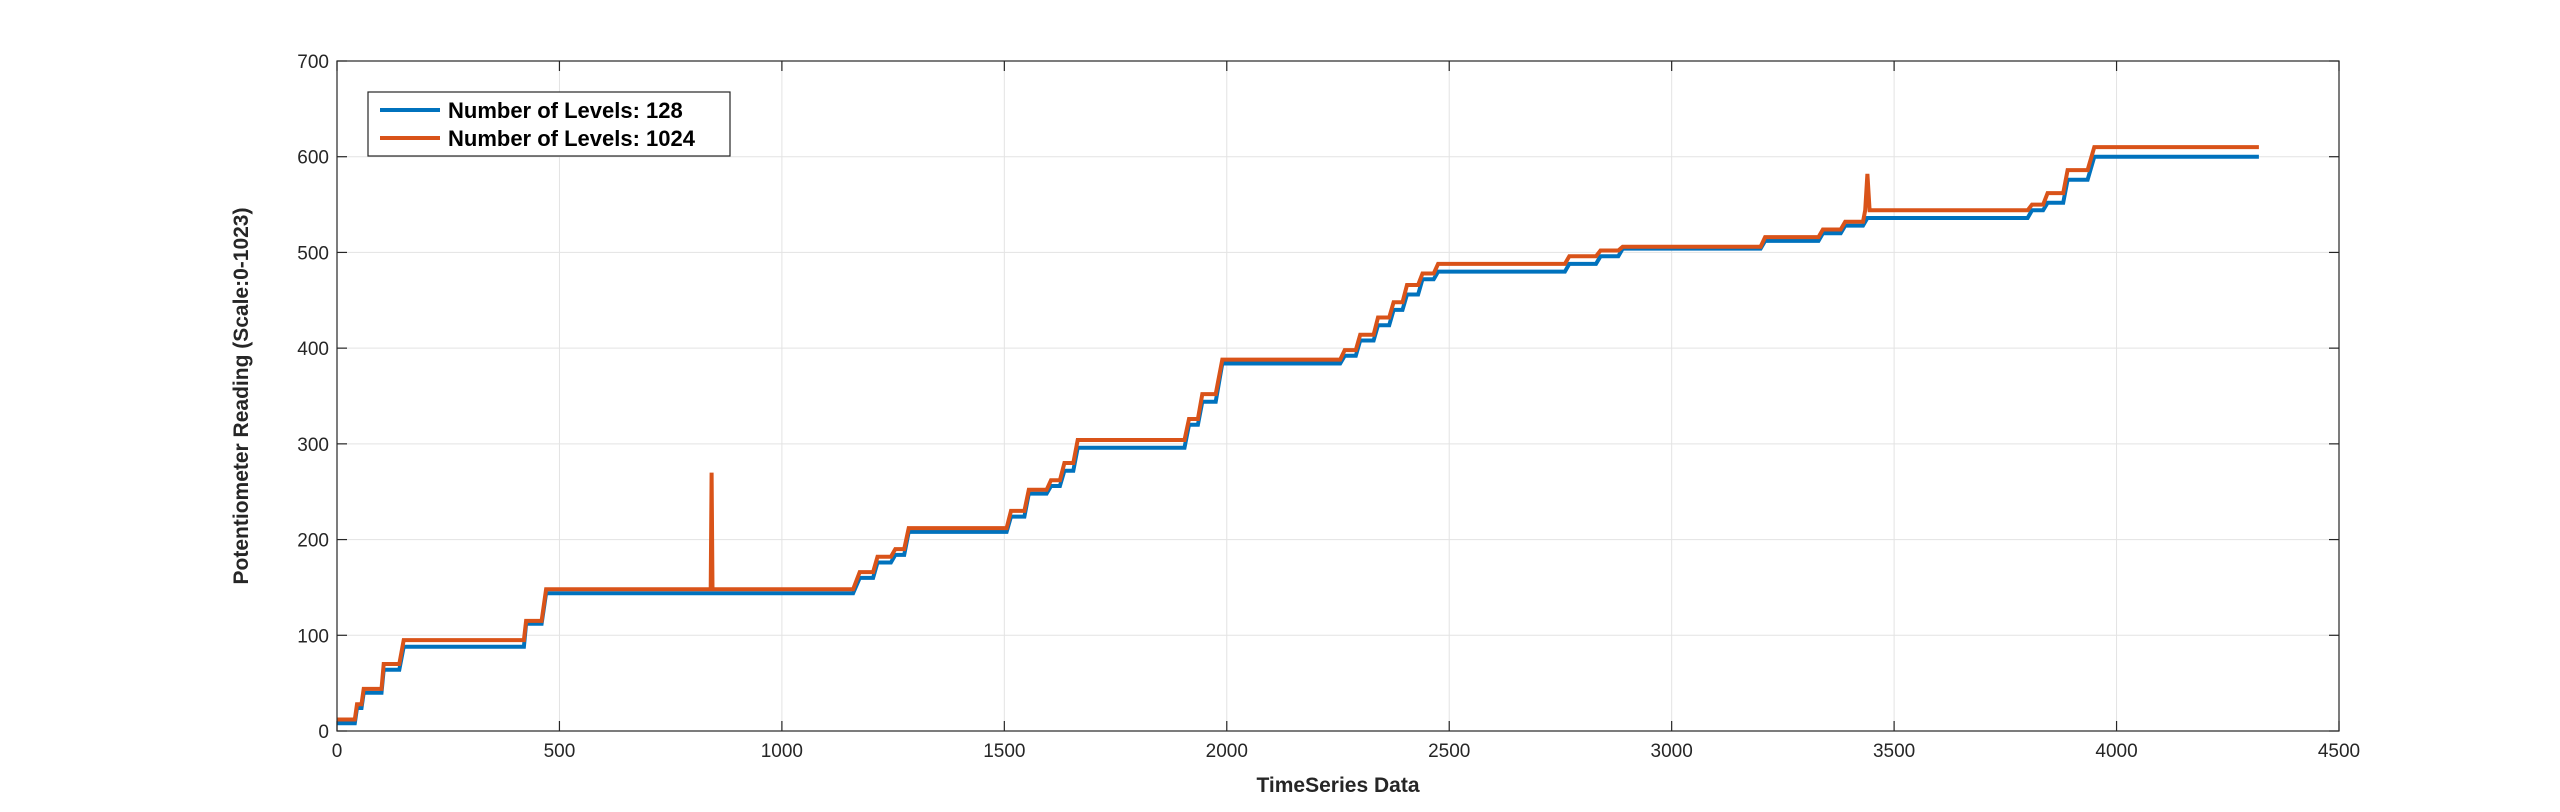 This screenshot has width=2560, height=812. I want to click on y-tick-label: 400, so click(313, 349).